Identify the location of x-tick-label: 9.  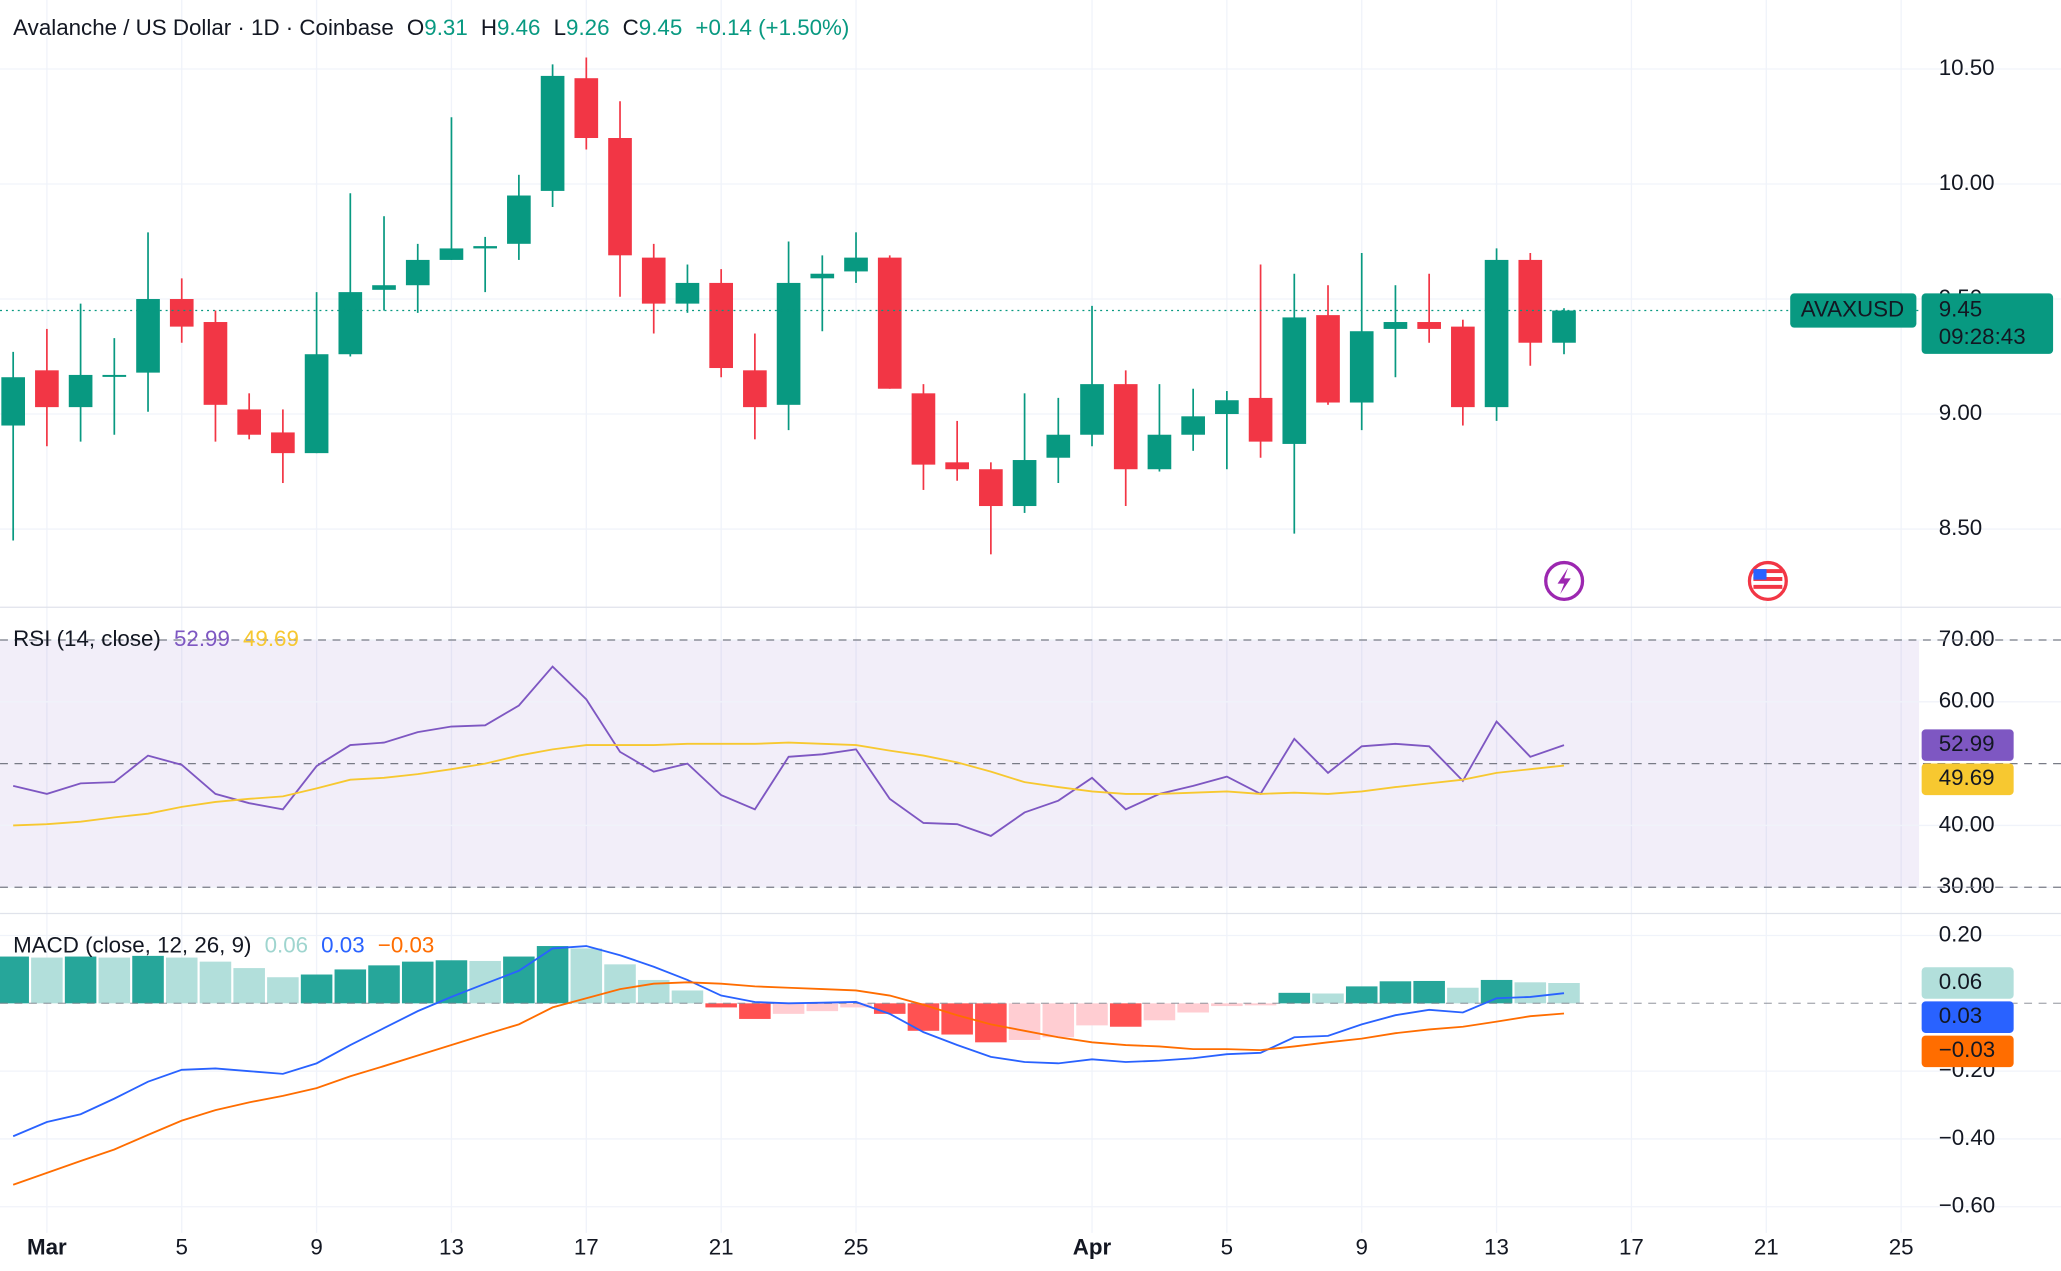
(1362, 1247).